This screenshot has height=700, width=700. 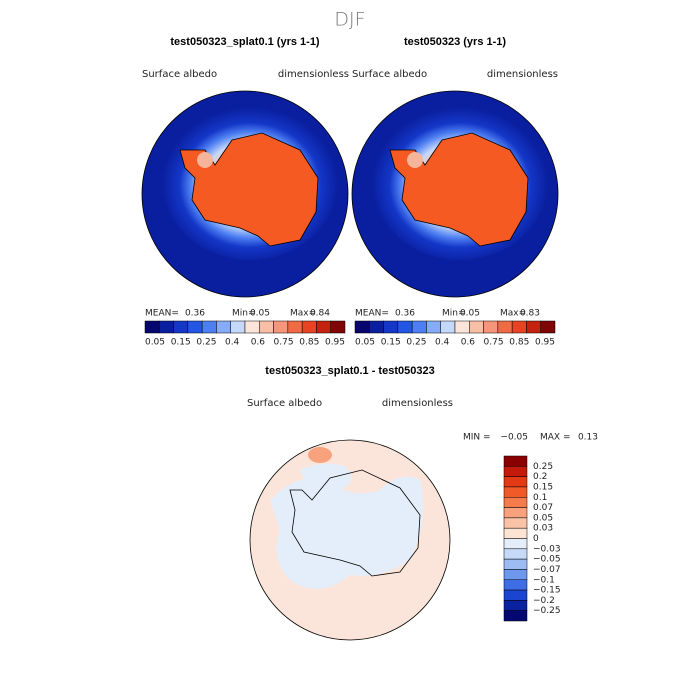 I want to click on colorbar-label: −0.25, so click(x=547, y=611).